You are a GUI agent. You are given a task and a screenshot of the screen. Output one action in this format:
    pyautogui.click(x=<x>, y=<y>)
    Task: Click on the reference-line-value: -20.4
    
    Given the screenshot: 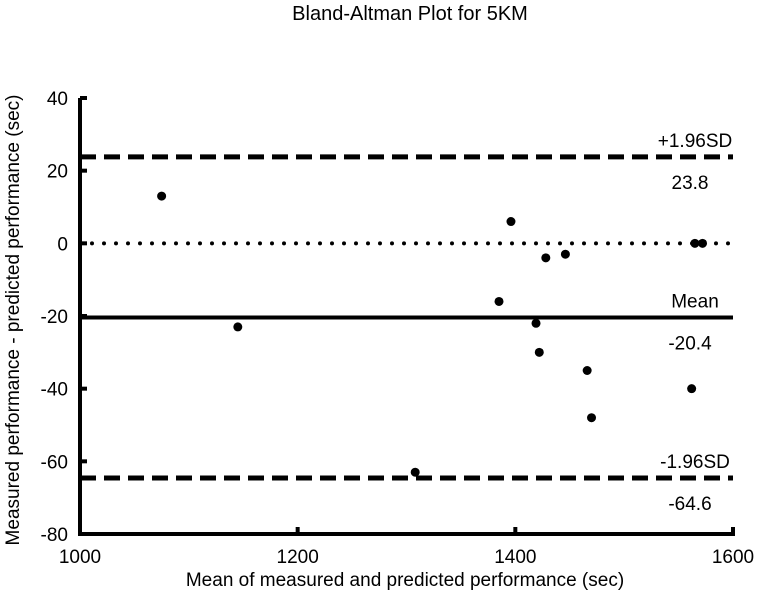 What is the action you would take?
    pyautogui.click(x=690, y=343)
    